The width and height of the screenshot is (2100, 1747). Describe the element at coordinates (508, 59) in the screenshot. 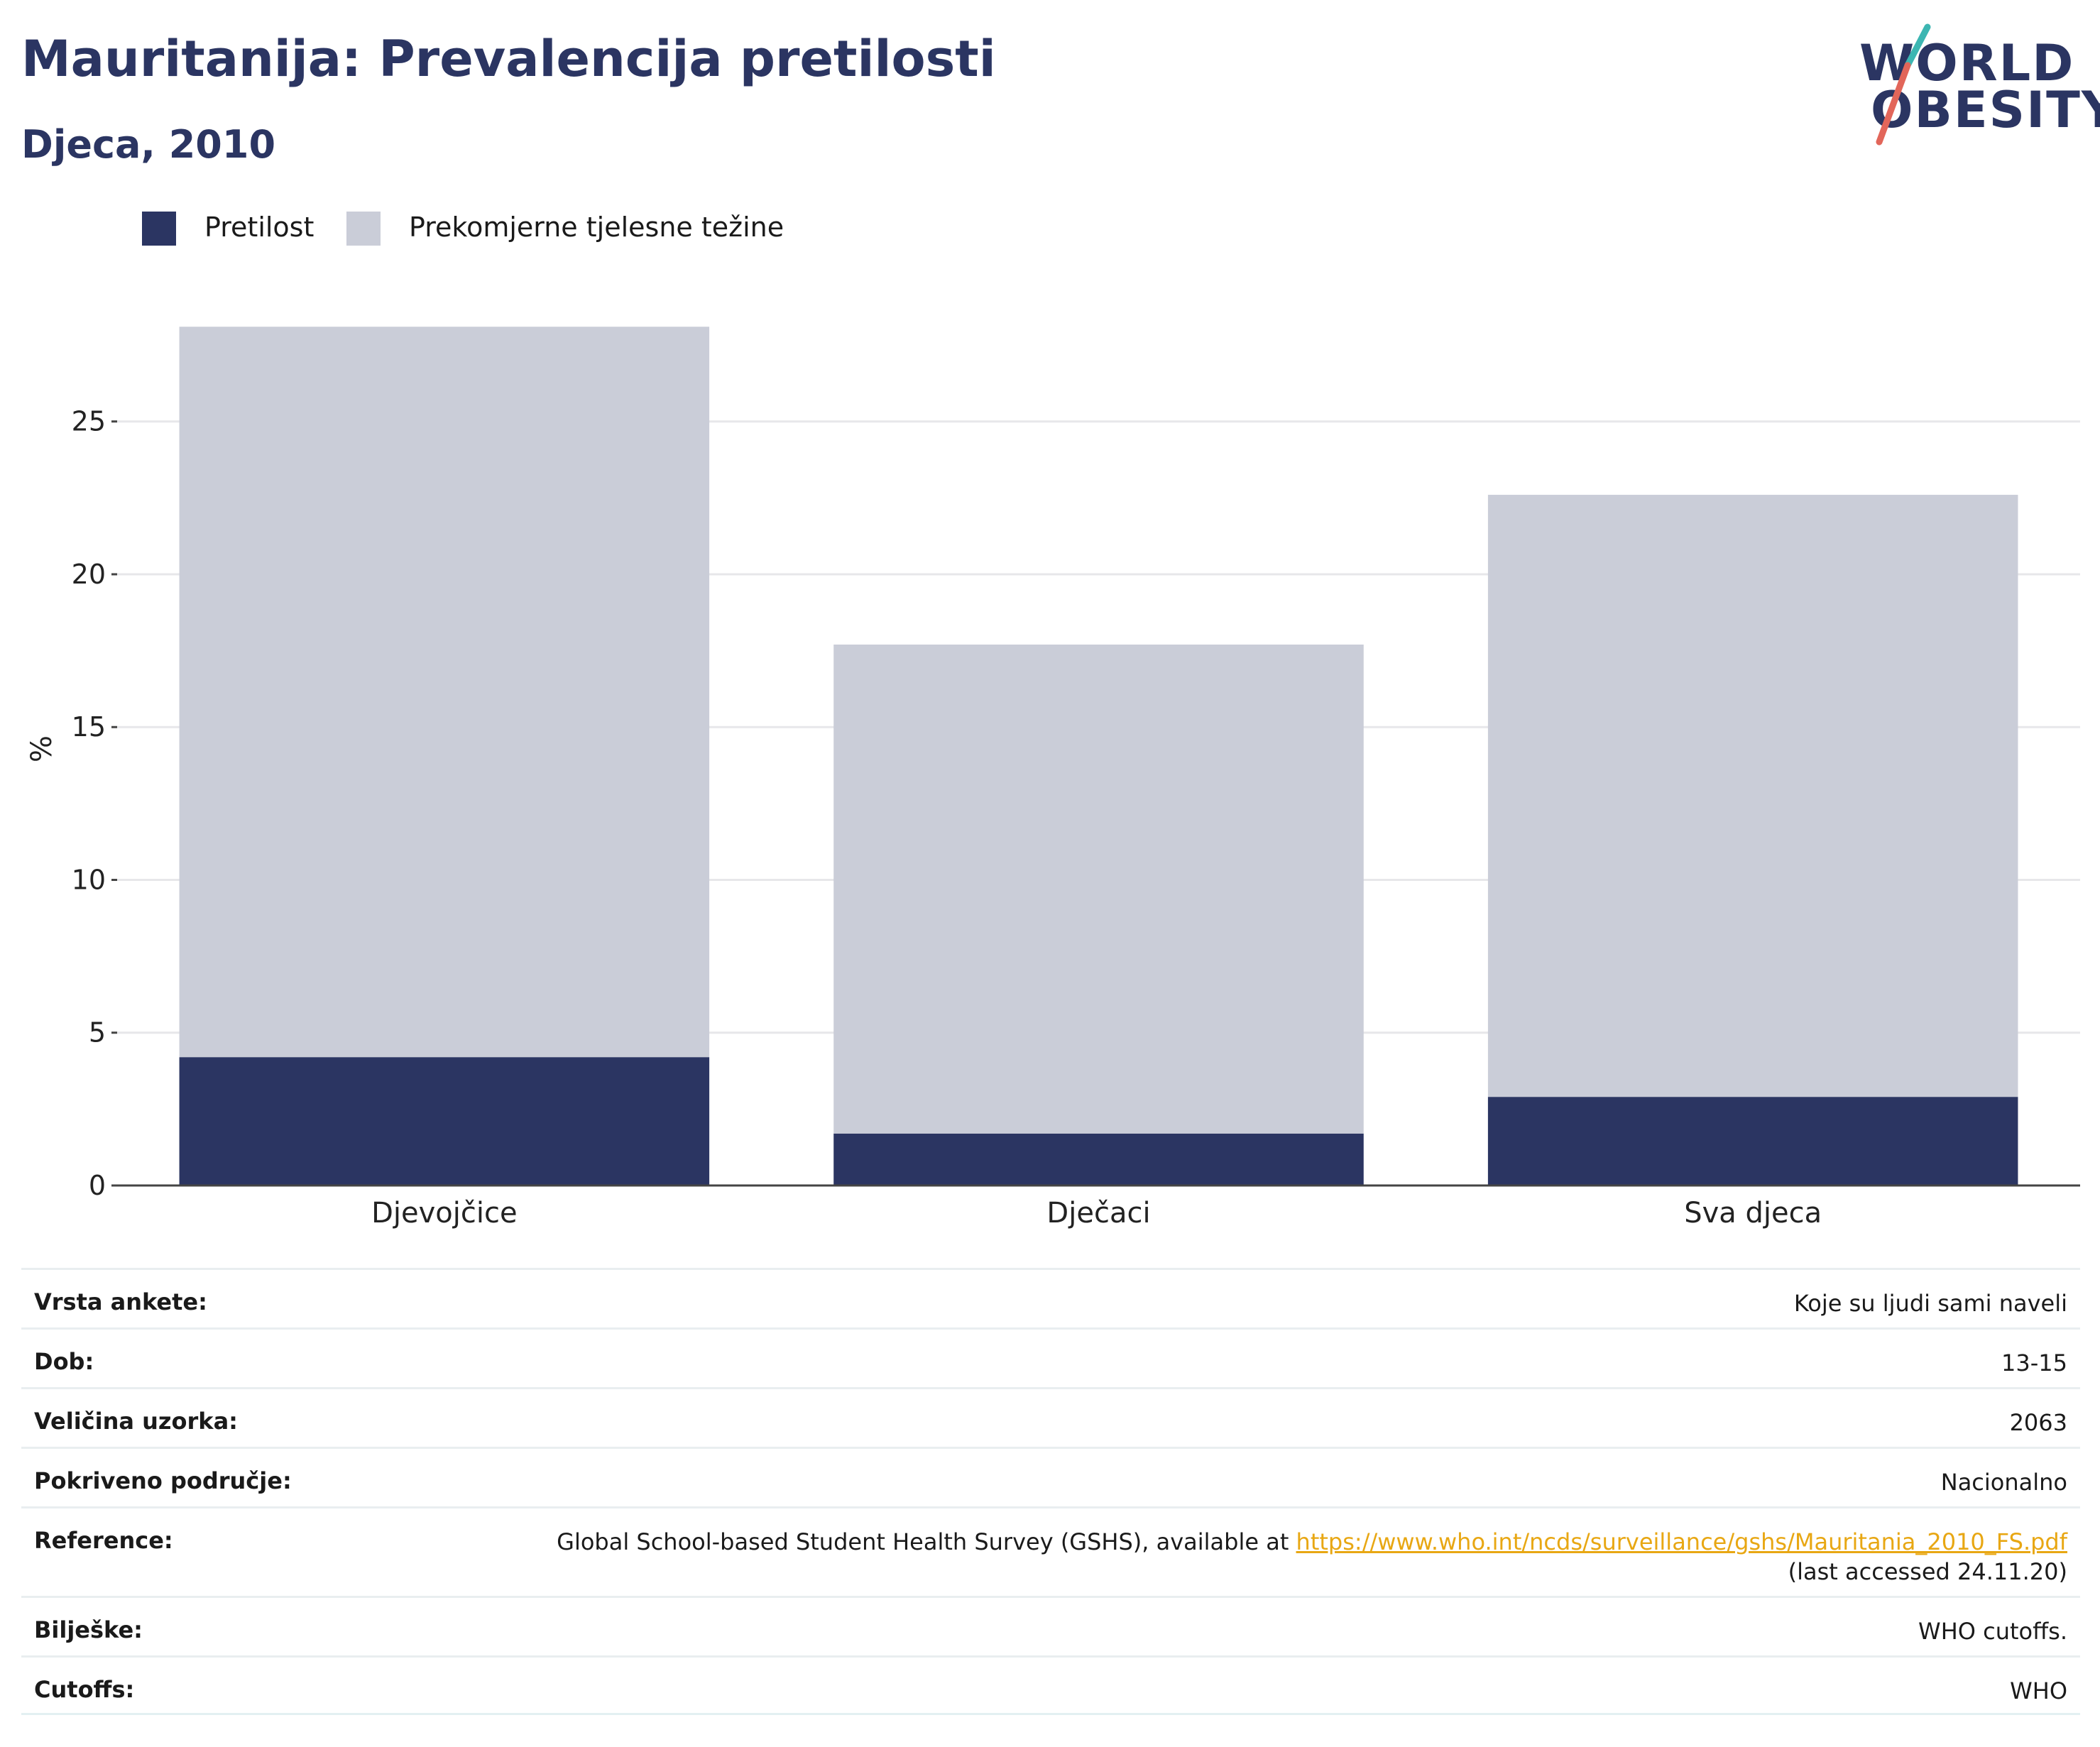

I see `chart-title: Mauritanija: Prevalencija pretilosti` at that location.